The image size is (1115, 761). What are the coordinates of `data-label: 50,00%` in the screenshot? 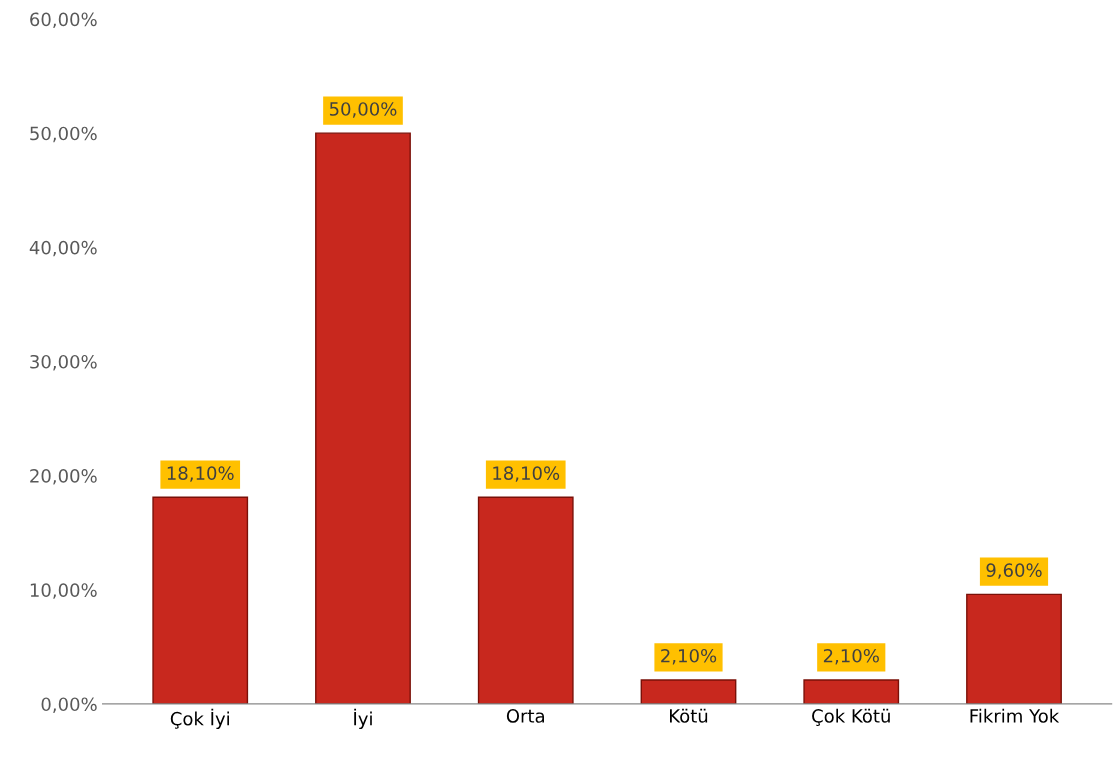 It's located at (363, 110).